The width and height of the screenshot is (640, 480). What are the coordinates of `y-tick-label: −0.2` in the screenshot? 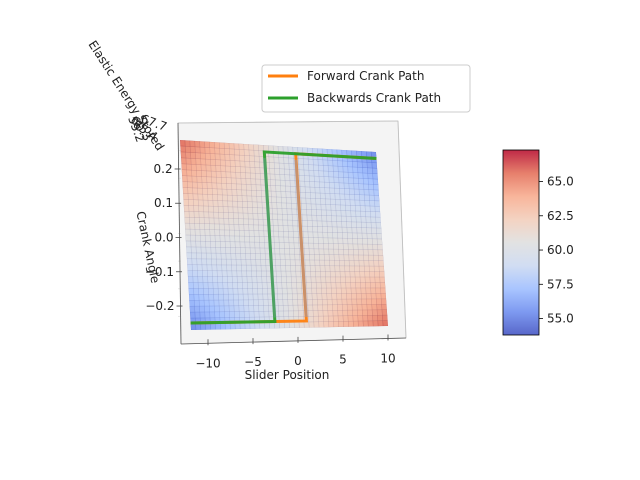 It's located at (159, 306).